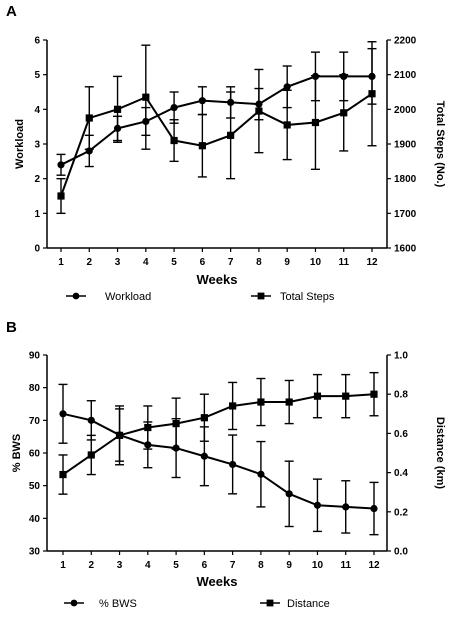 The height and width of the screenshot is (618, 460). Describe the element at coordinates (37, 75) in the screenshot. I see `left-tick-label: 5` at that location.